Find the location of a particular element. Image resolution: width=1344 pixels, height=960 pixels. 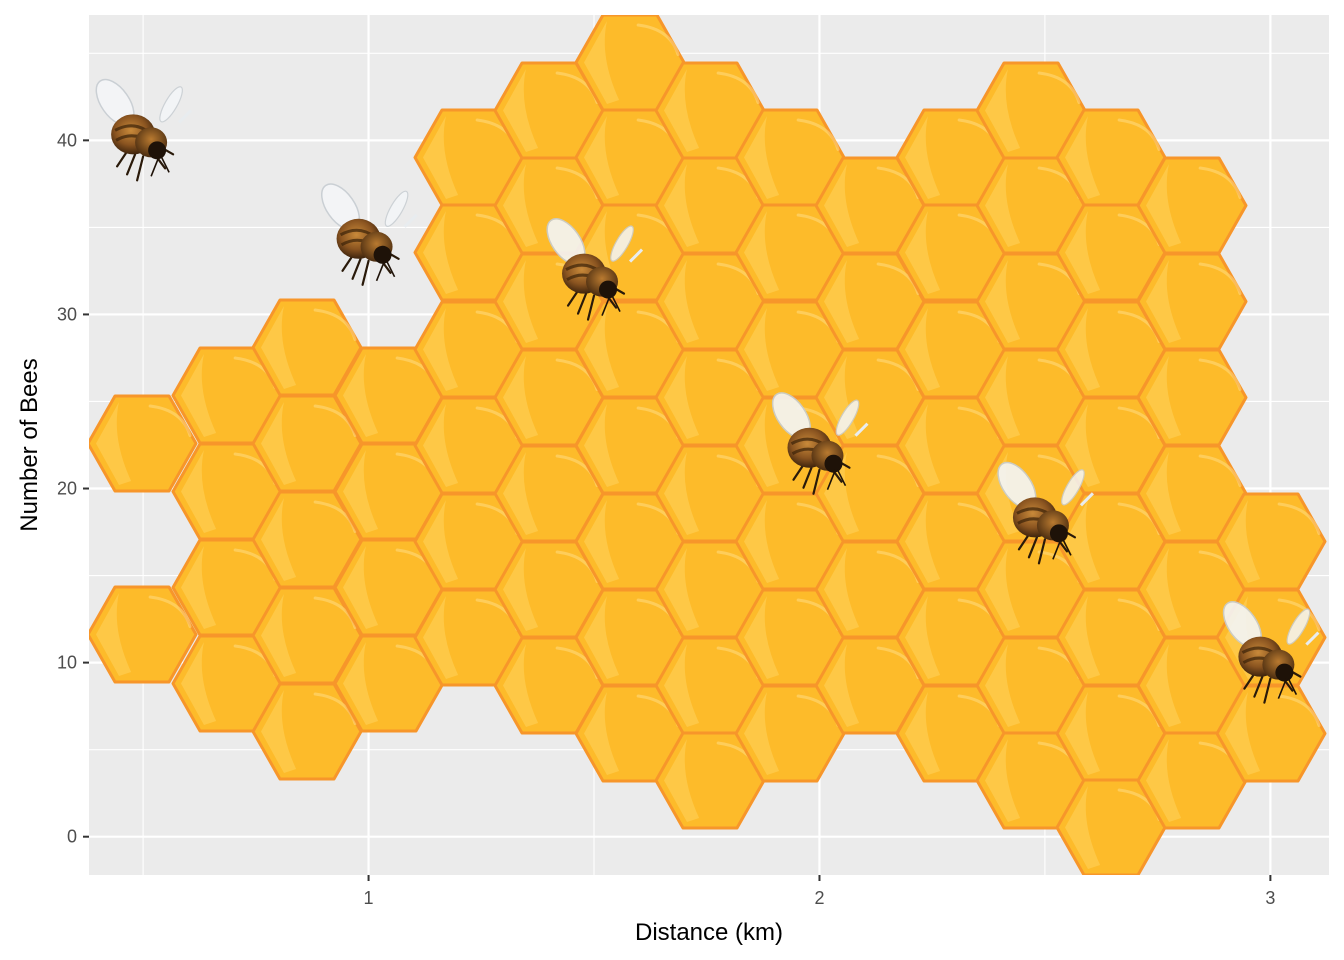

x-axis: 1 2 3 is located at coordinates (819, 891).